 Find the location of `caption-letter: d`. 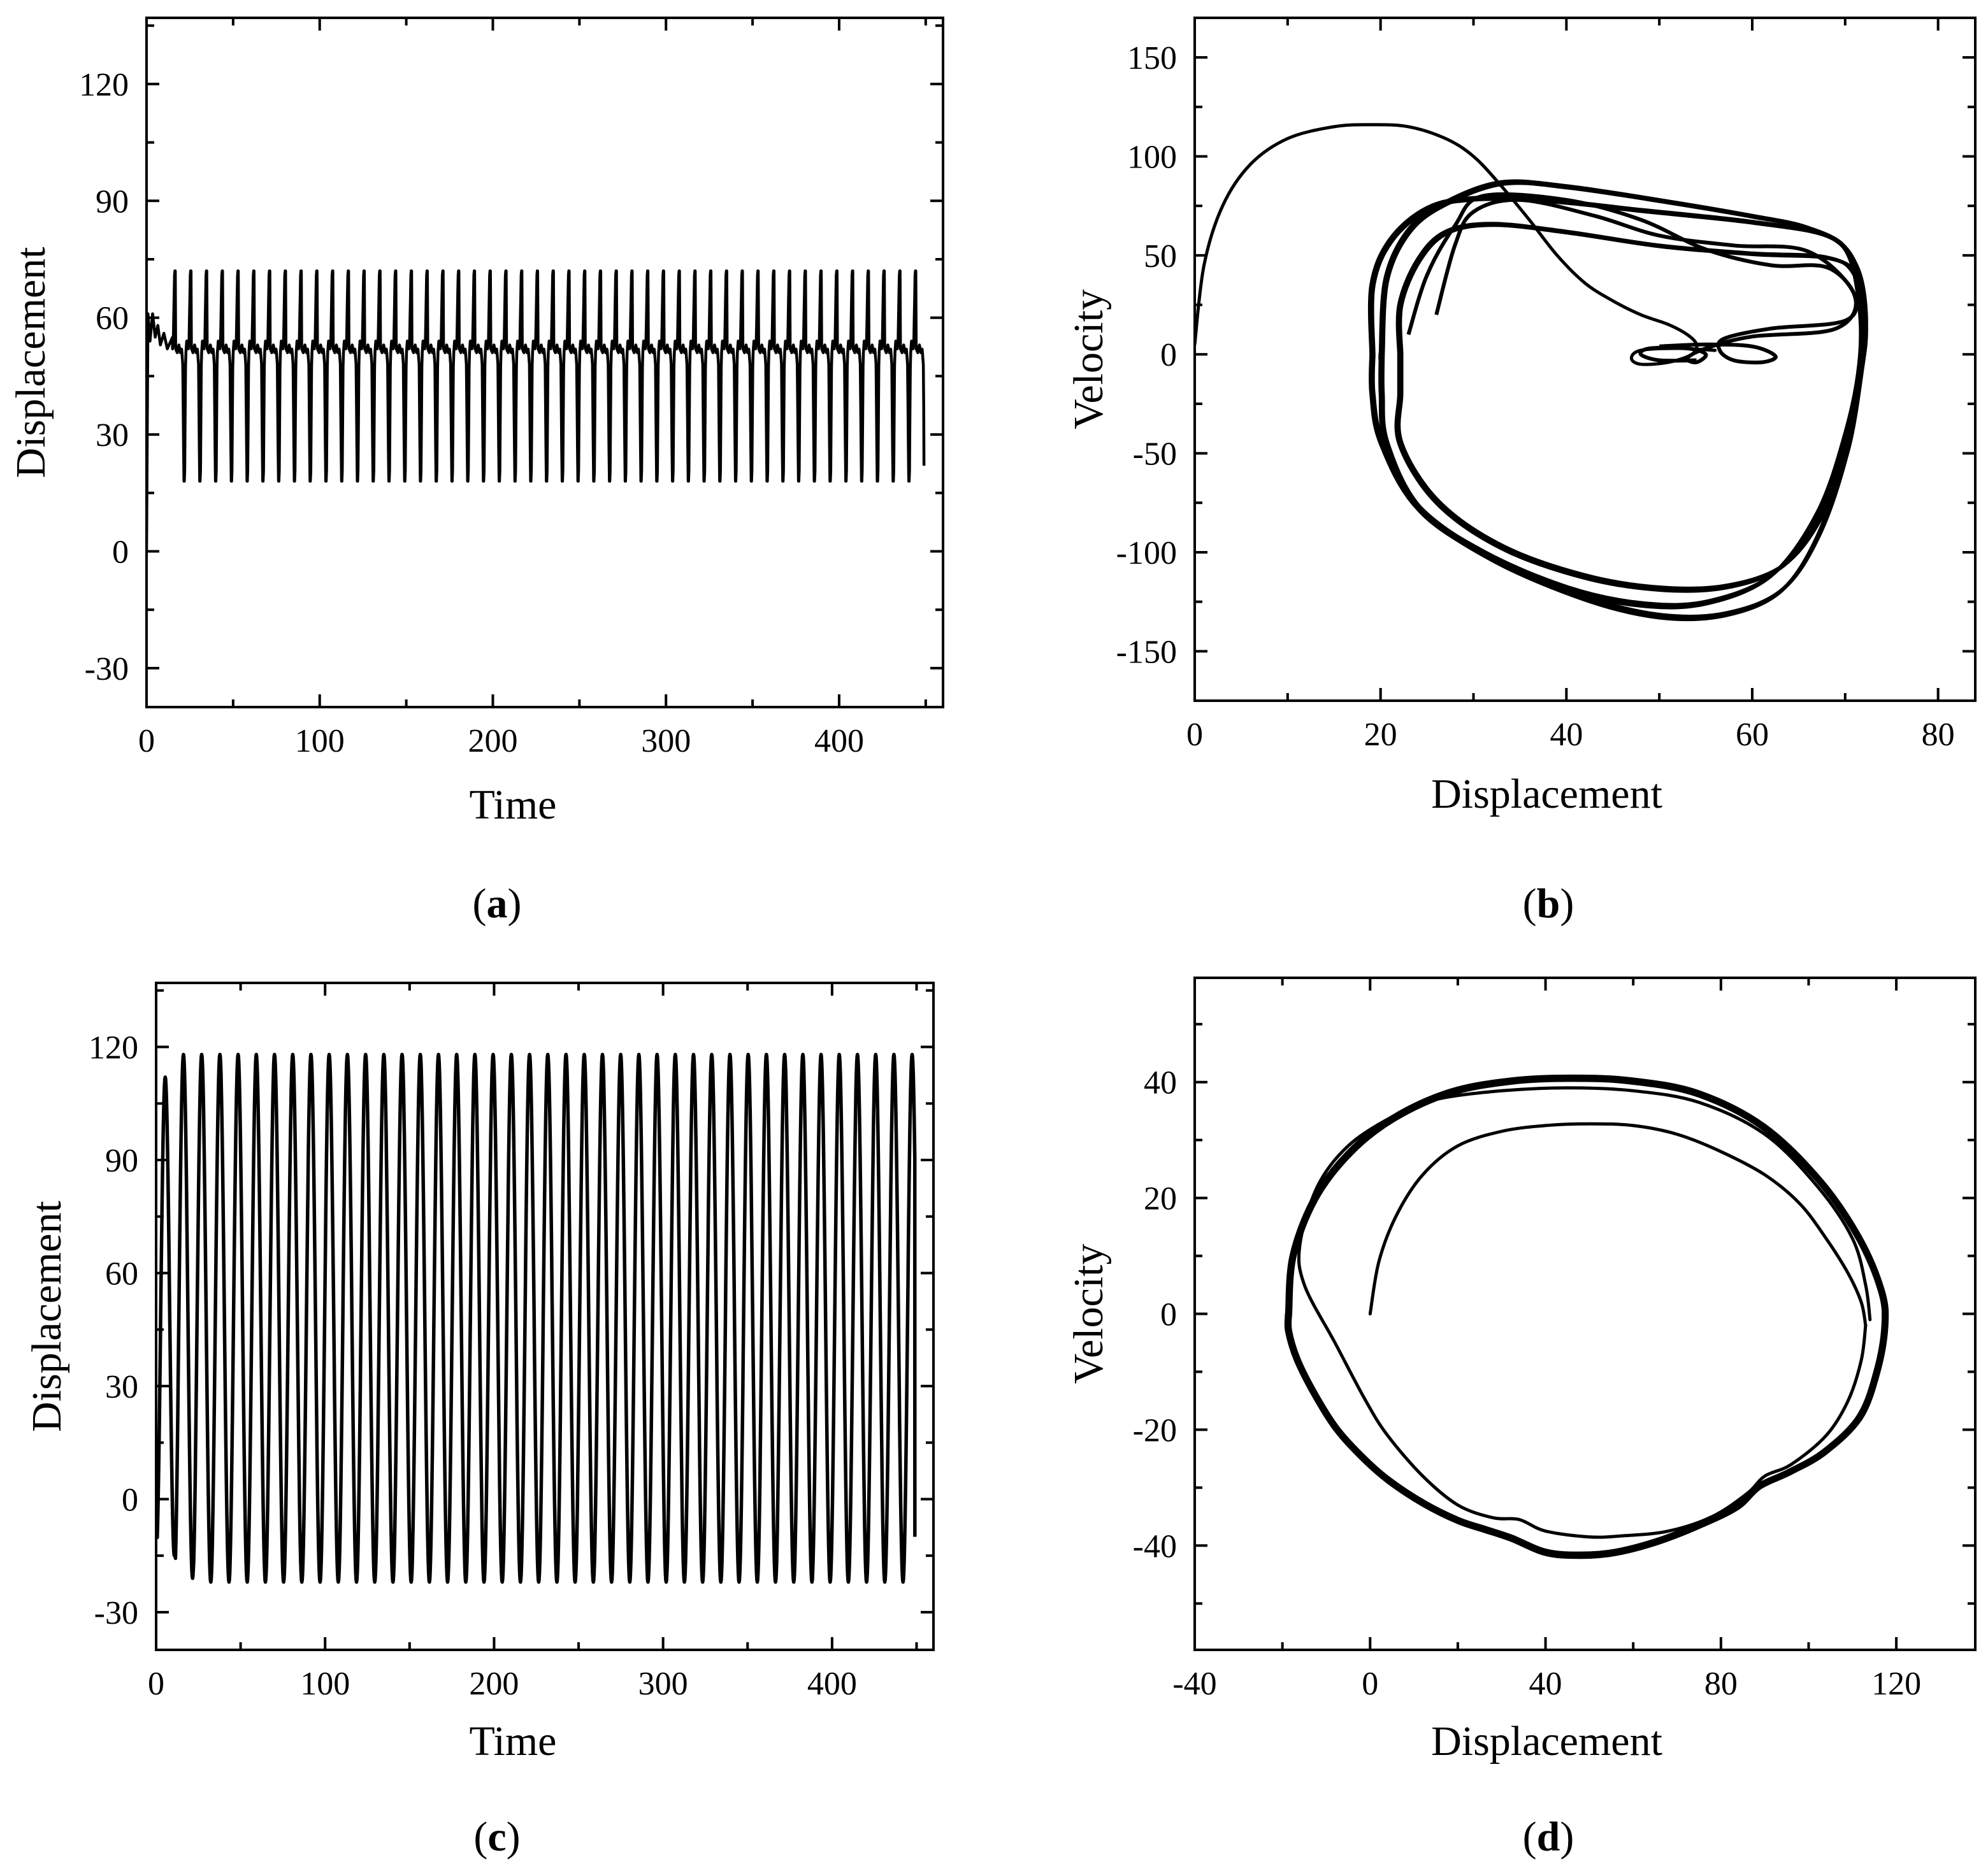

caption-letter: d is located at coordinates (1548, 1837).